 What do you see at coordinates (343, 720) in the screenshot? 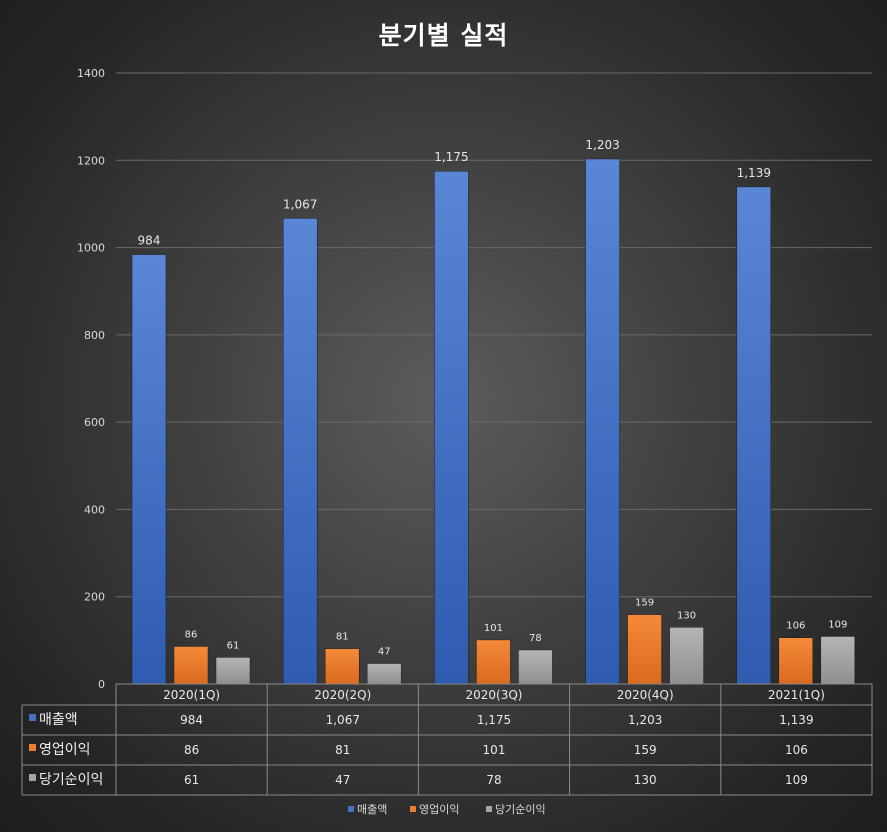
I see `table-cell: 1,067` at bounding box center [343, 720].